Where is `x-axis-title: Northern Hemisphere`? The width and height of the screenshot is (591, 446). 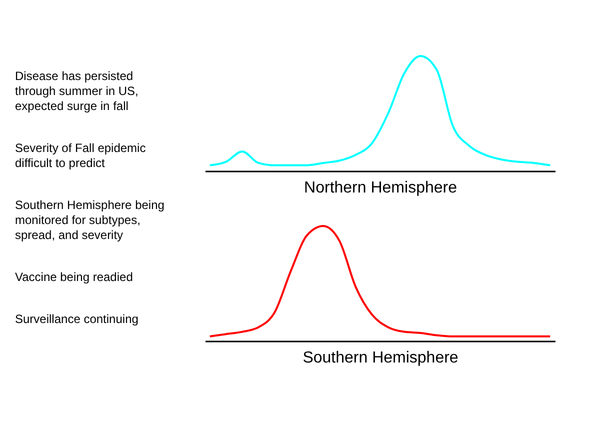 x-axis-title: Northern Hemisphere is located at coordinates (381, 188).